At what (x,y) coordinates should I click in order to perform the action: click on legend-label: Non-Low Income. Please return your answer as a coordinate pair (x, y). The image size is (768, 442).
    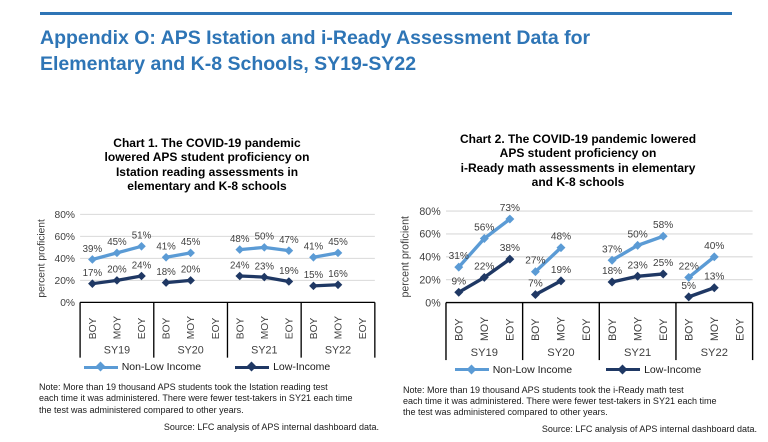
    Looking at the image, I should click on (532, 369).